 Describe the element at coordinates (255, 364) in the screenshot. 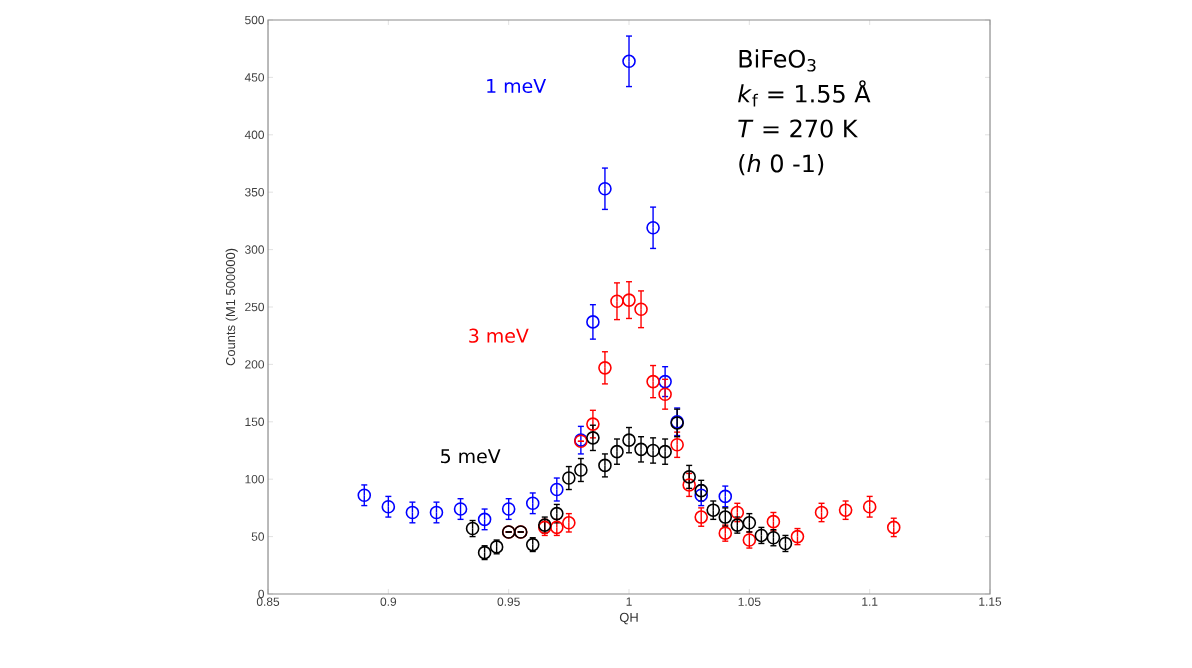

I see `y-tick-label: 200` at that location.